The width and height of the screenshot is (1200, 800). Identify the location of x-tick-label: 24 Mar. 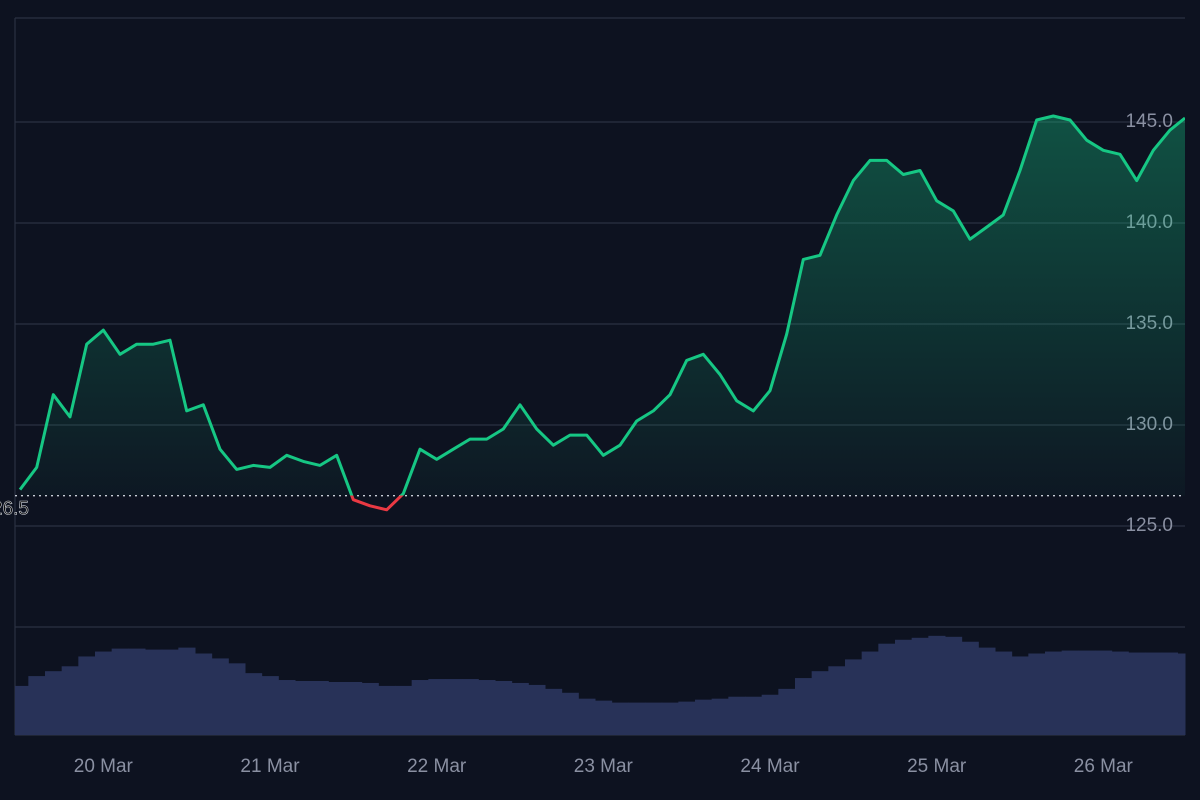
(770, 766).